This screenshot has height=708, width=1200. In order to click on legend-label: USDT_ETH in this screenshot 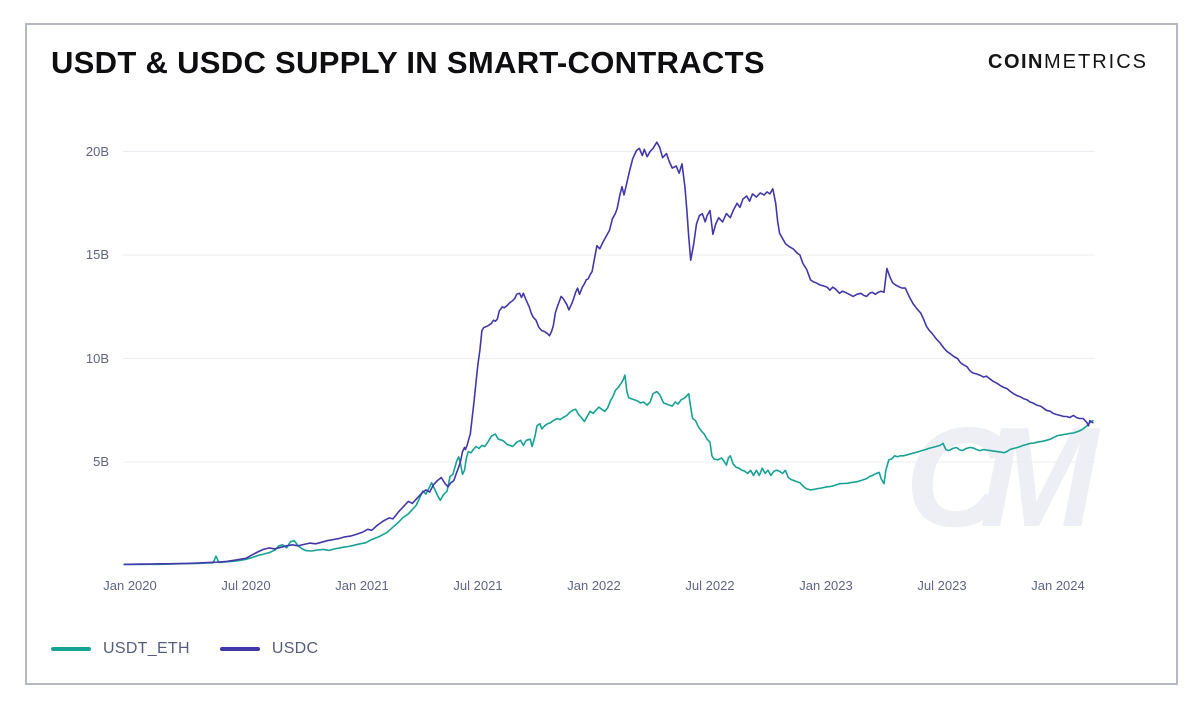, I will do `click(146, 648)`.